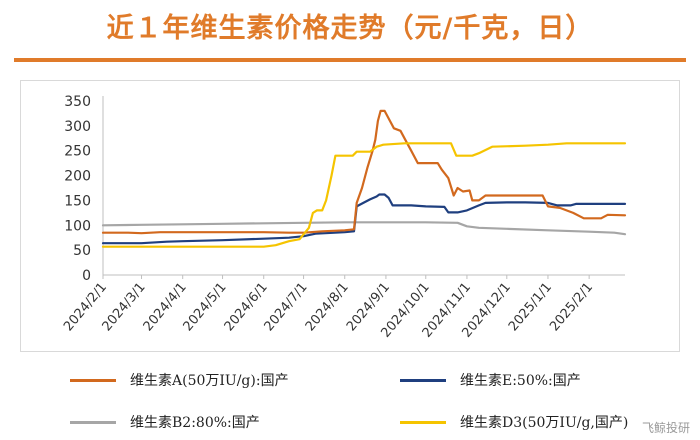 This screenshot has height=440, width=700. I want to click on y-tick-label: 250, so click(77, 152).